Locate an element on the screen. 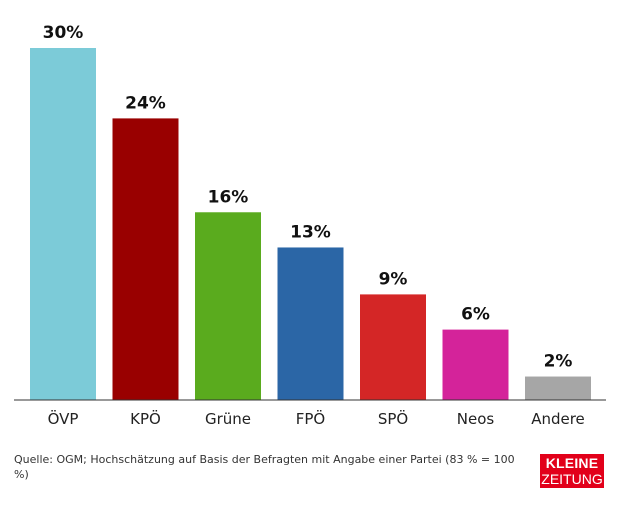  logo-line-2: ZEITUNG is located at coordinates (572, 479).